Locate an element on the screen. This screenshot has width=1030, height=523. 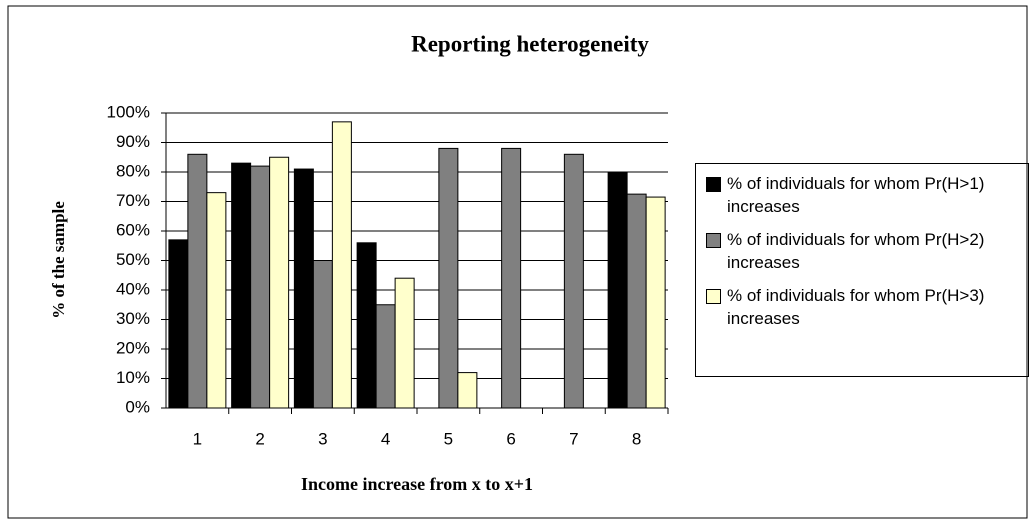
x-tick-label: 8 is located at coordinates (636, 438).